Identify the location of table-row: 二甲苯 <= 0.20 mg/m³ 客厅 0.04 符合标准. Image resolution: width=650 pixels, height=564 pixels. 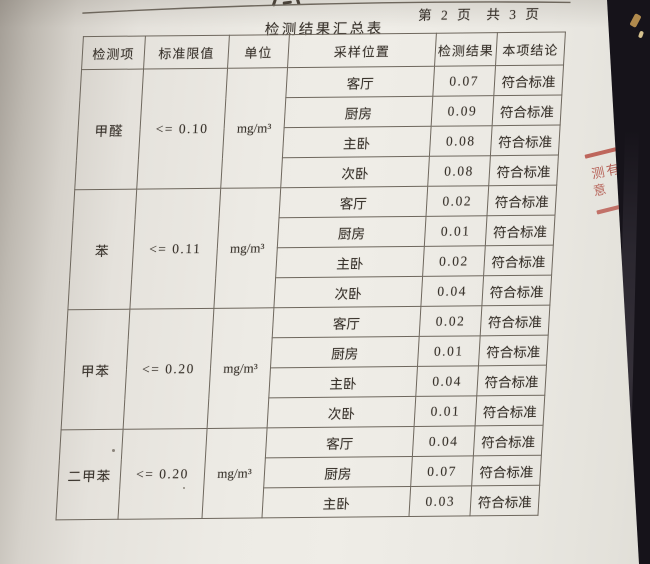
(299, 472).